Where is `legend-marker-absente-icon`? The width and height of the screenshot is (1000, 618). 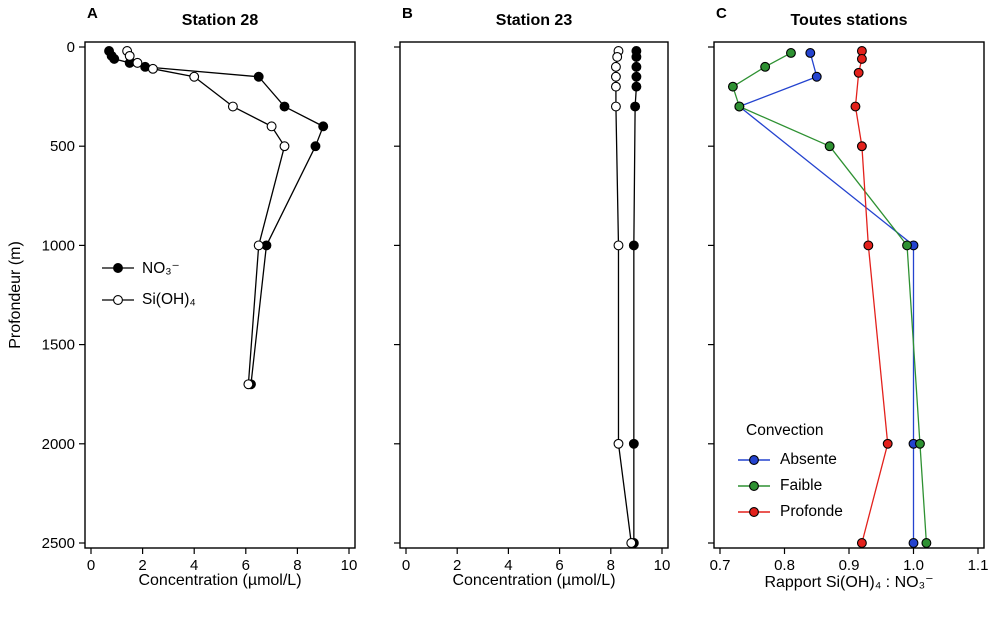 legend-marker-absente-icon is located at coordinates (754, 460).